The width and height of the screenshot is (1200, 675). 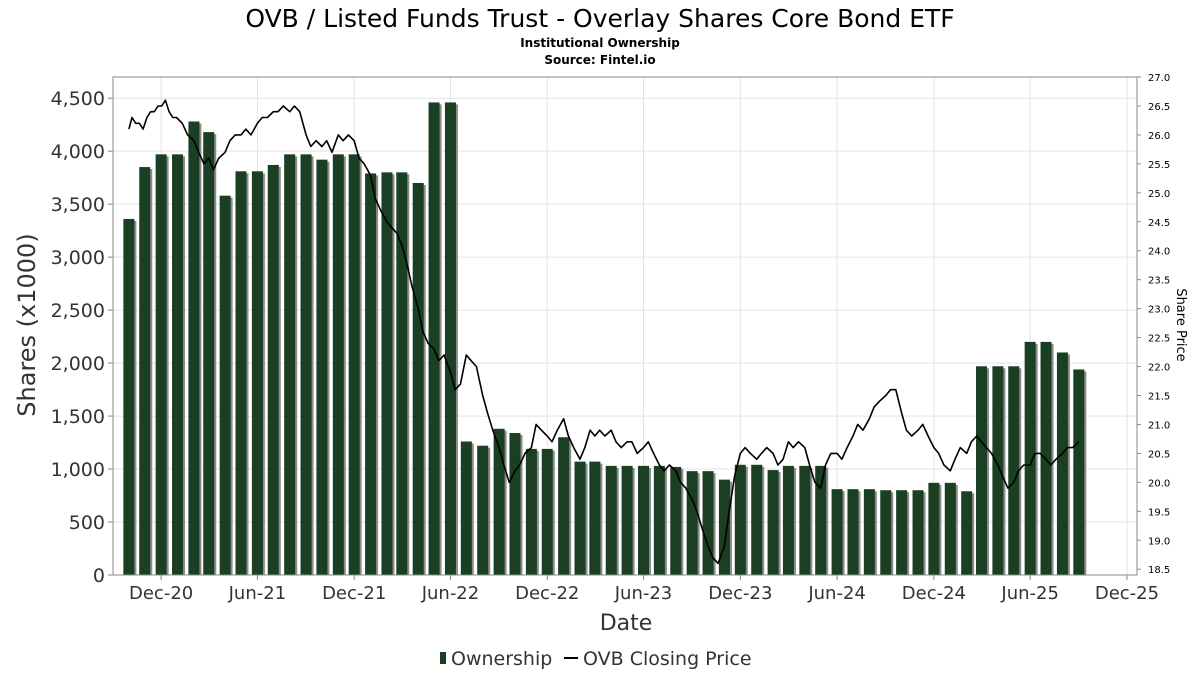 I want to click on y2-tick-label: 19.5, so click(x=1159, y=512).